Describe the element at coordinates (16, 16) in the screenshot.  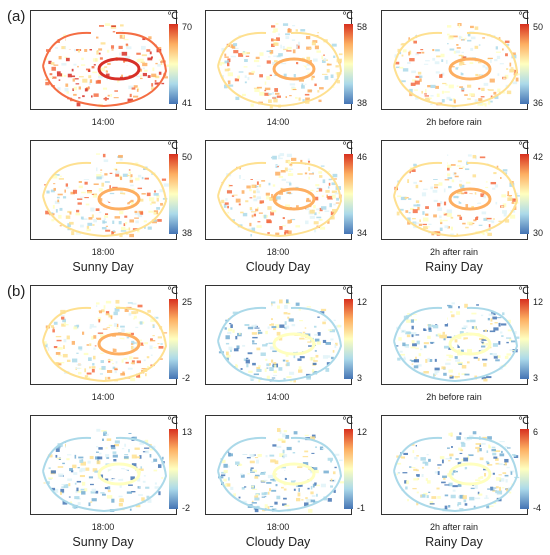
I see `section-label: (a)` at that location.